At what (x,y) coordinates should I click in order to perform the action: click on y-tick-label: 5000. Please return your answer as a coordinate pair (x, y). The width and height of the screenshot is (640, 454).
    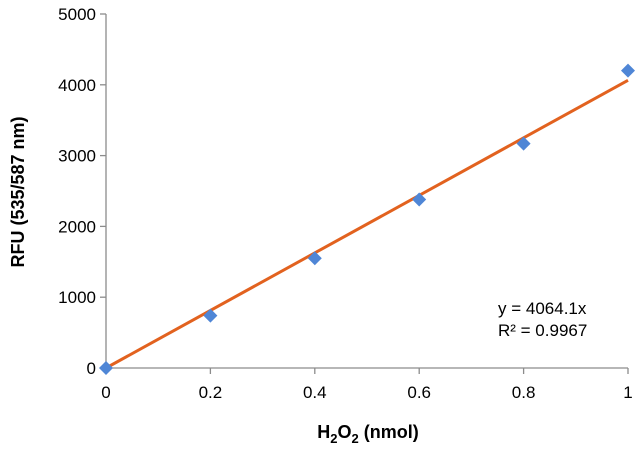
    Looking at the image, I should click on (77, 14).